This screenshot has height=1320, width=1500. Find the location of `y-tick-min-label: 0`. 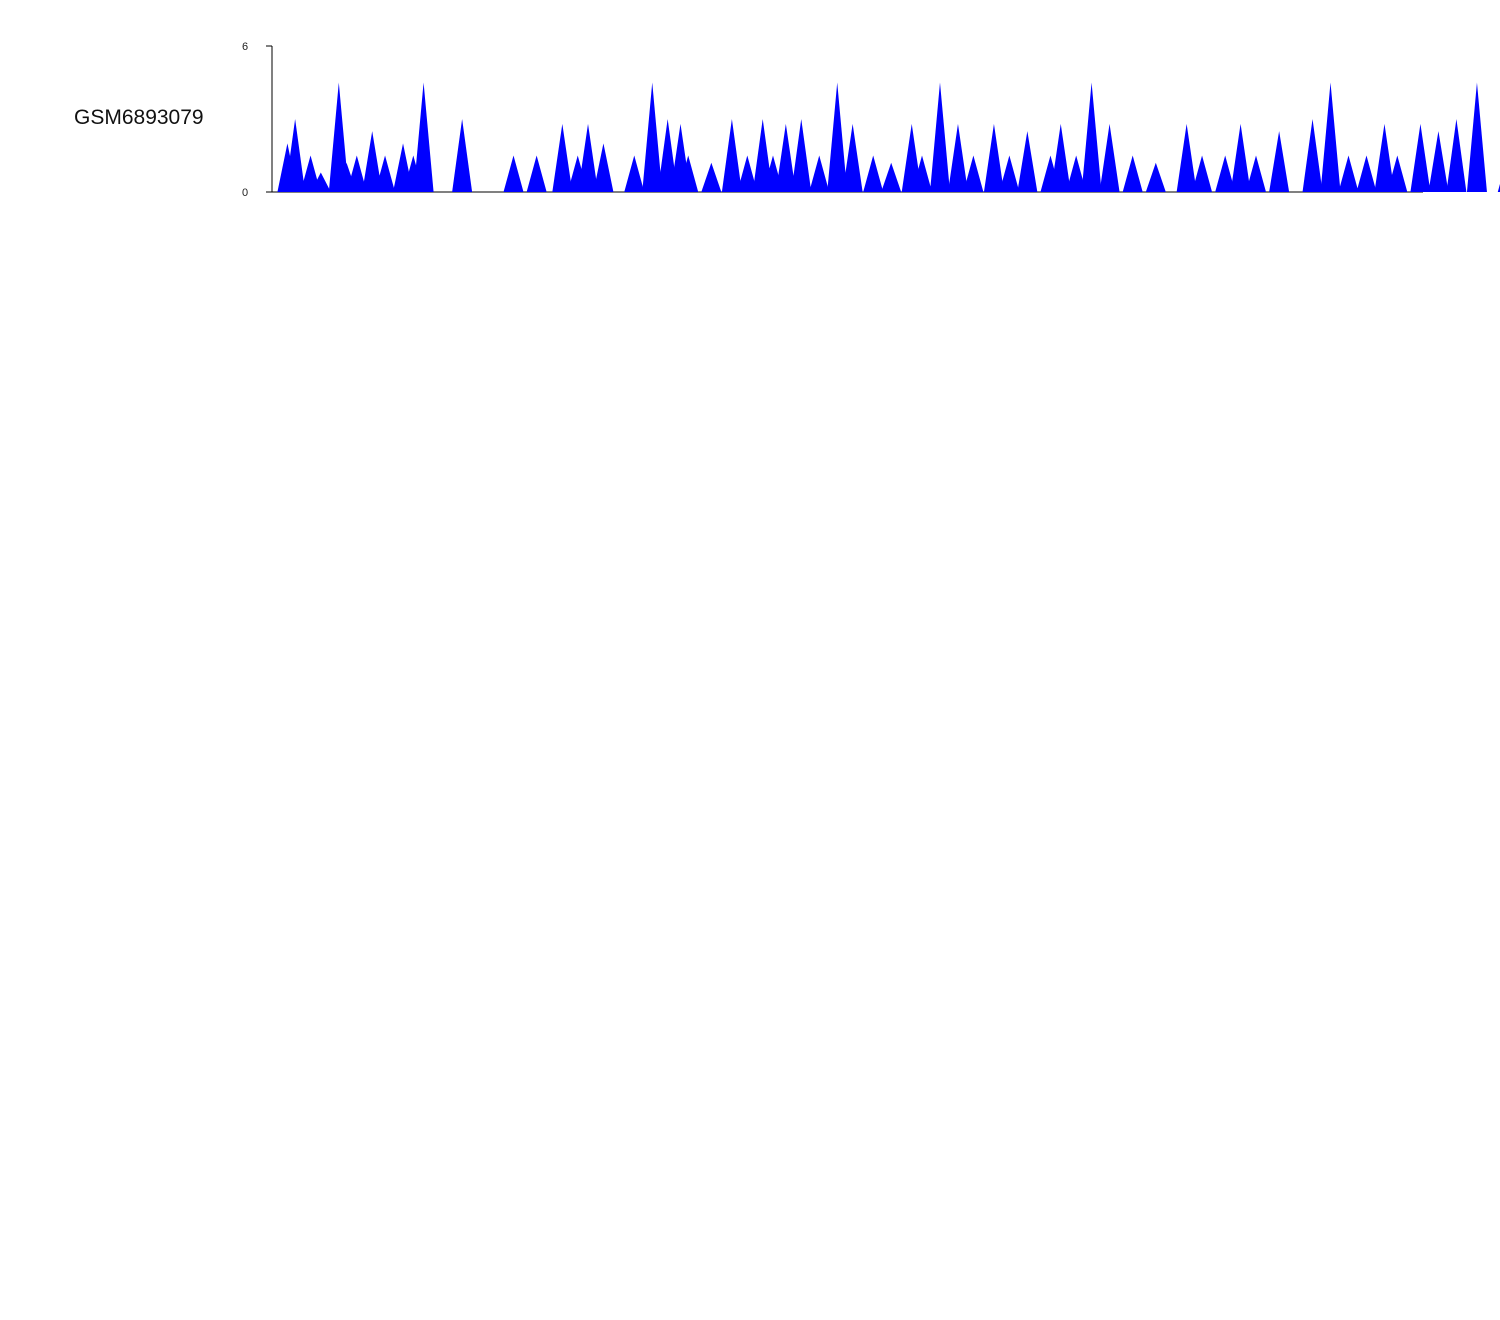

y-tick-min-label: 0 is located at coordinates (245, 193).